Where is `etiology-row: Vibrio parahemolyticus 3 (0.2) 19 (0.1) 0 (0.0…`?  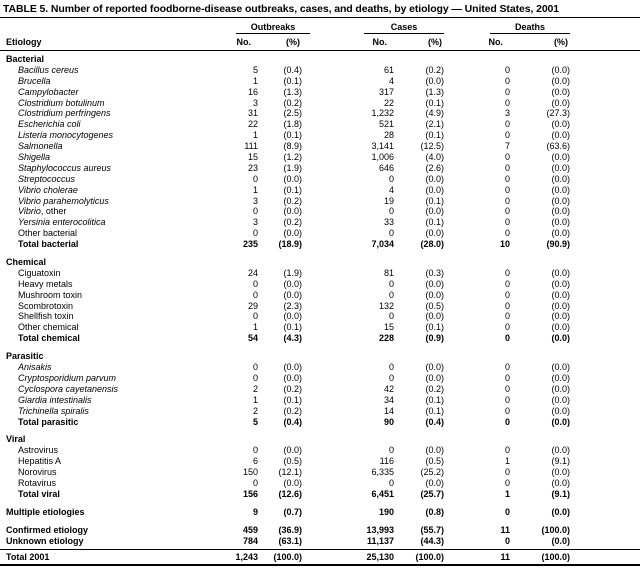
etiology-row: Vibrio parahemolyticus 3 (0.2) 19 (0.1) 0 (0.0… is located at coordinates (320, 201).